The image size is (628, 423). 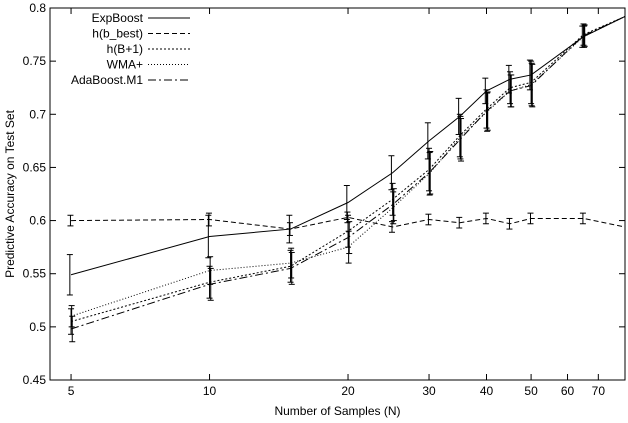 What do you see at coordinates (118, 18) in the screenshot?
I see `legend-label: ExpBoost` at bounding box center [118, 18].